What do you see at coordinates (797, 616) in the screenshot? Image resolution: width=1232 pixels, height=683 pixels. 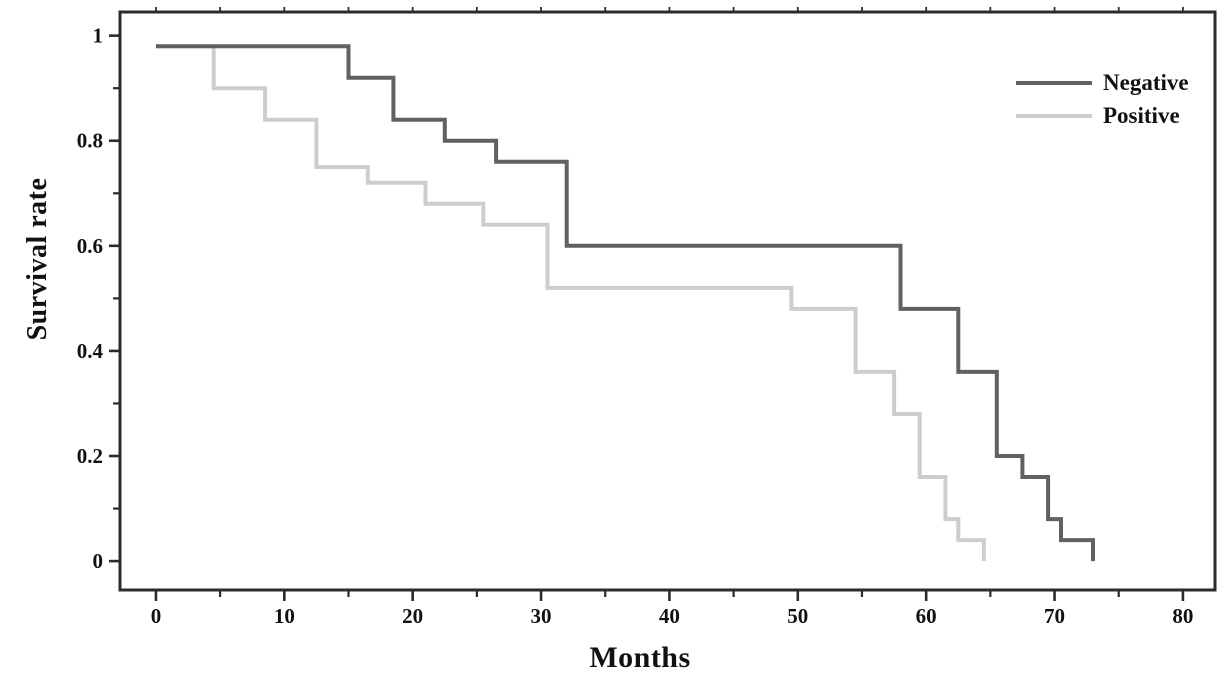 I see `x-tick-label: 50` at bounding box center [797, 616].